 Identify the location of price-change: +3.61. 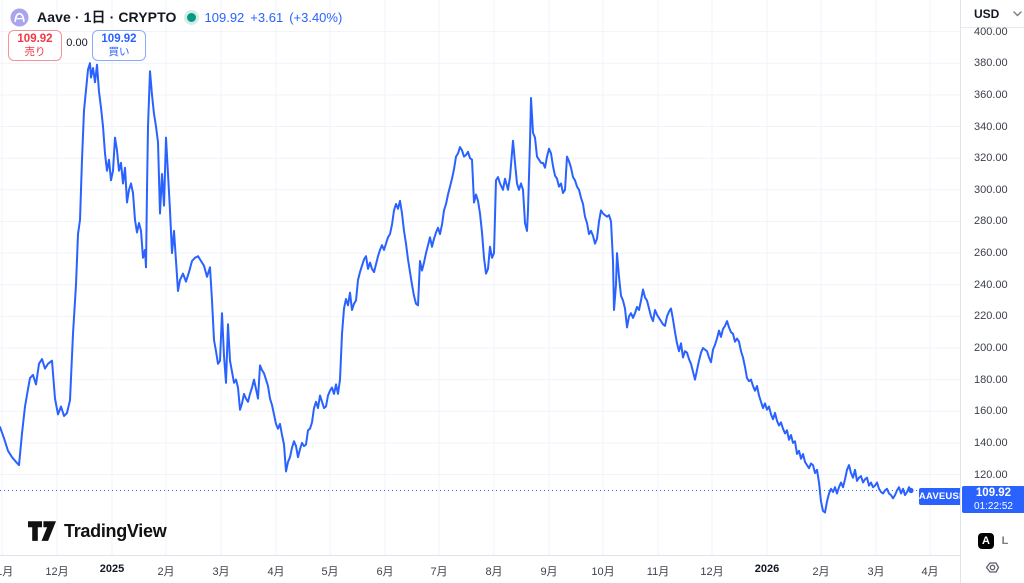
(267, 17).